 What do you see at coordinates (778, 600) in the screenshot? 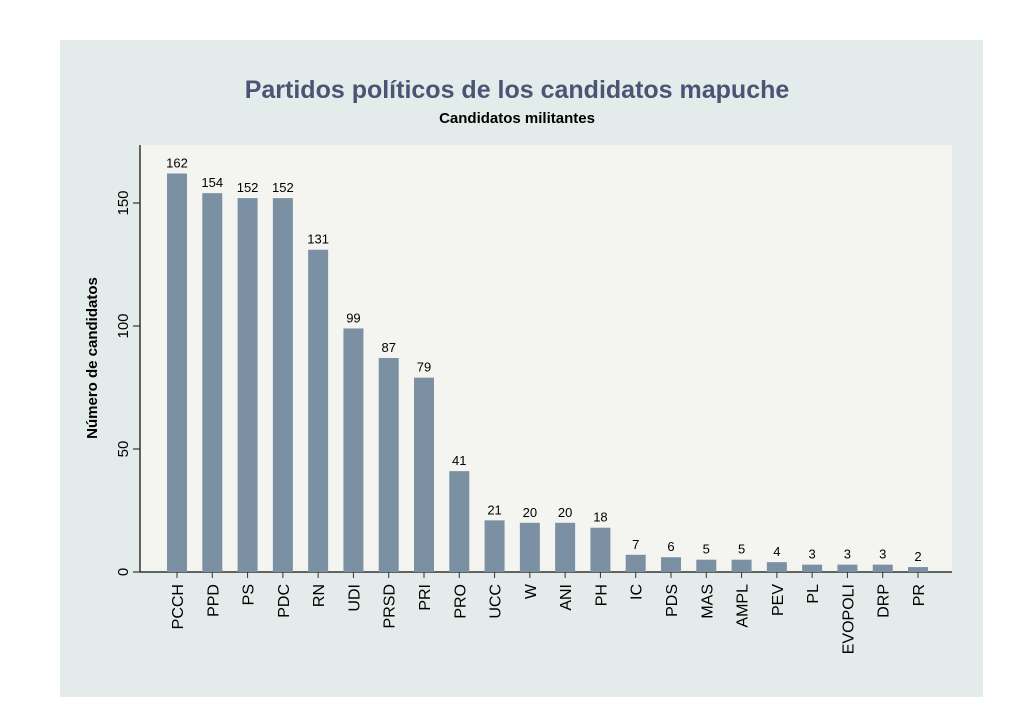
I see `x-tick-label: PEV` at bounding box center [778, 600].